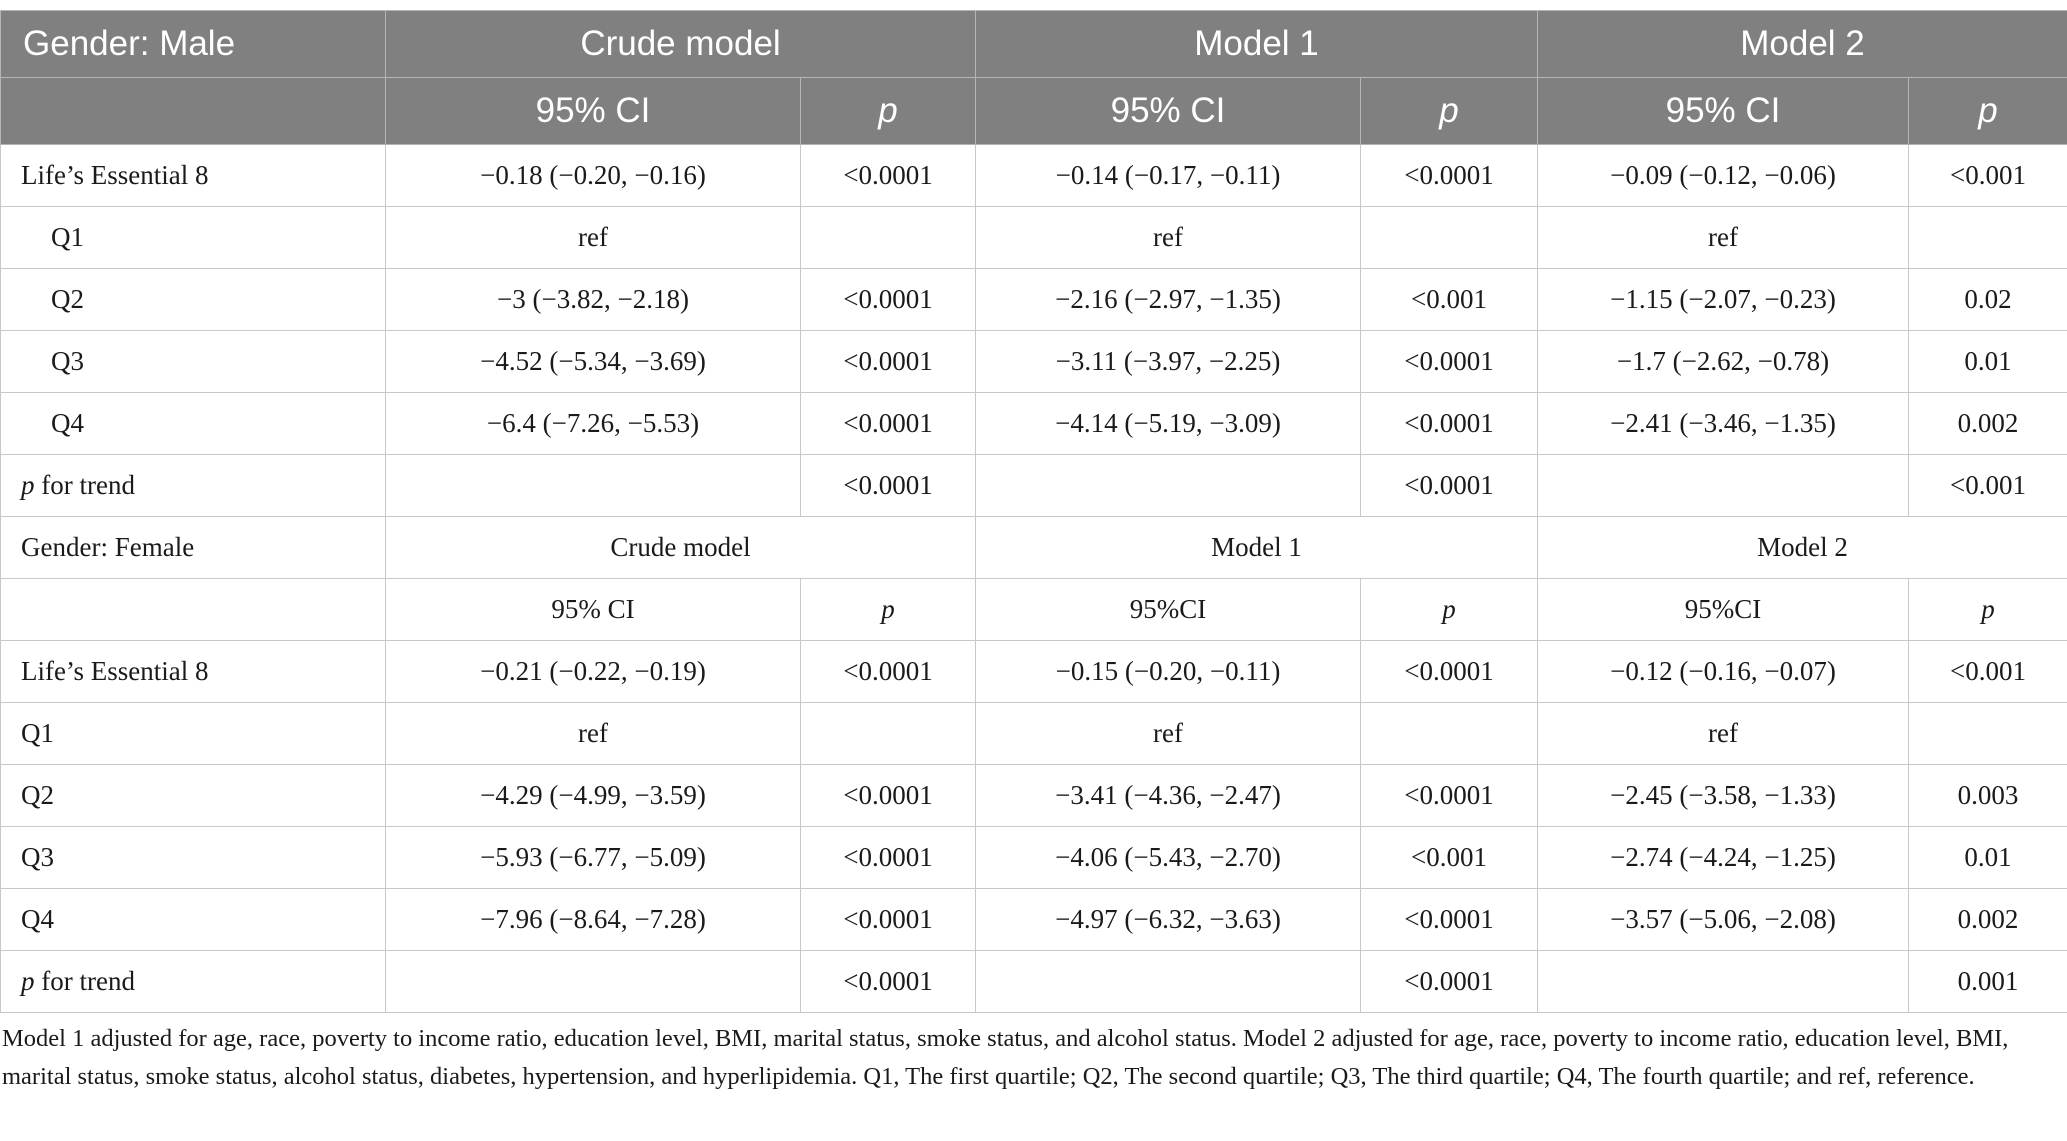  I want to click on male-crude-ci-header: 95% CI, so click(593, 111).